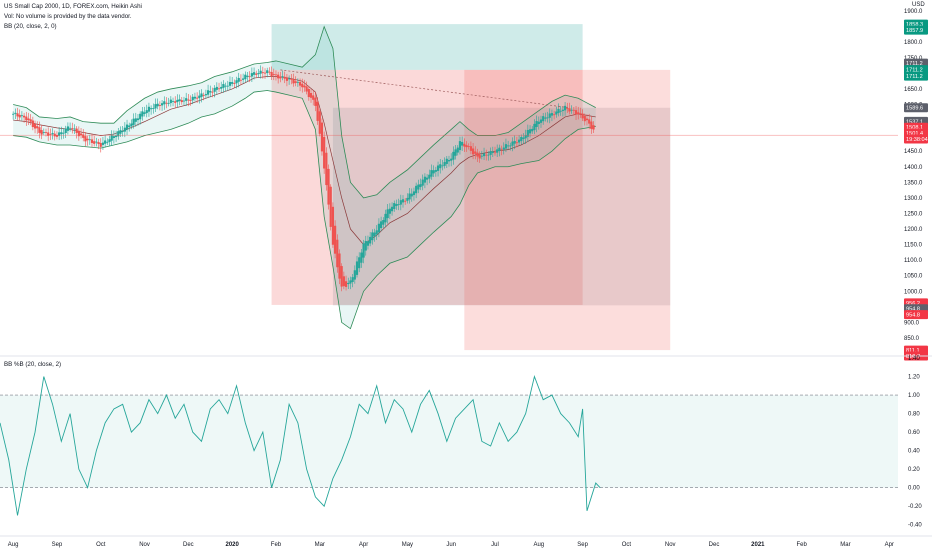 The height and width of the screenshot is (550, 932). What do you see at coordinates (914, 122) in the screenshot?
I see `price-badge-label: 1537.1` at bounding box center [914, 122].